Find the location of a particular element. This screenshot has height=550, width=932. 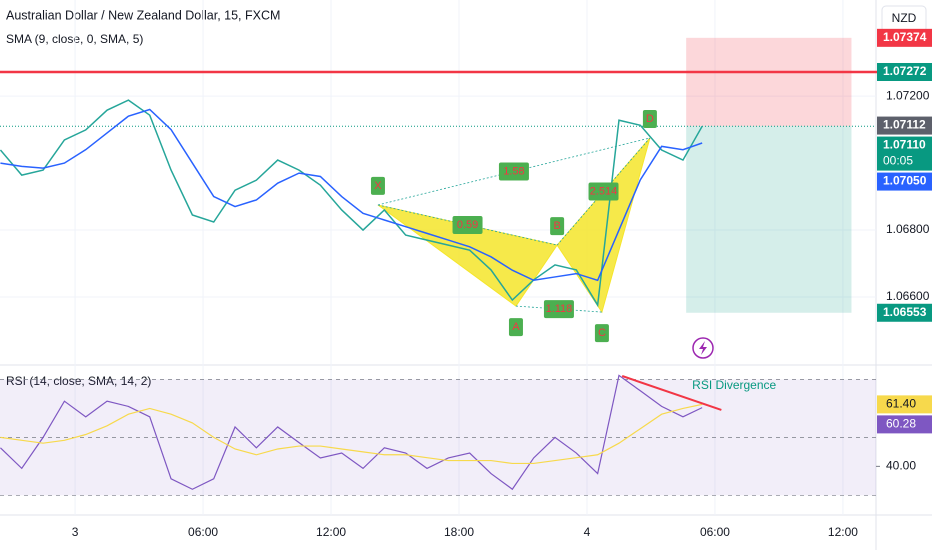

pattern-leg is located at coordinates (467, 225).